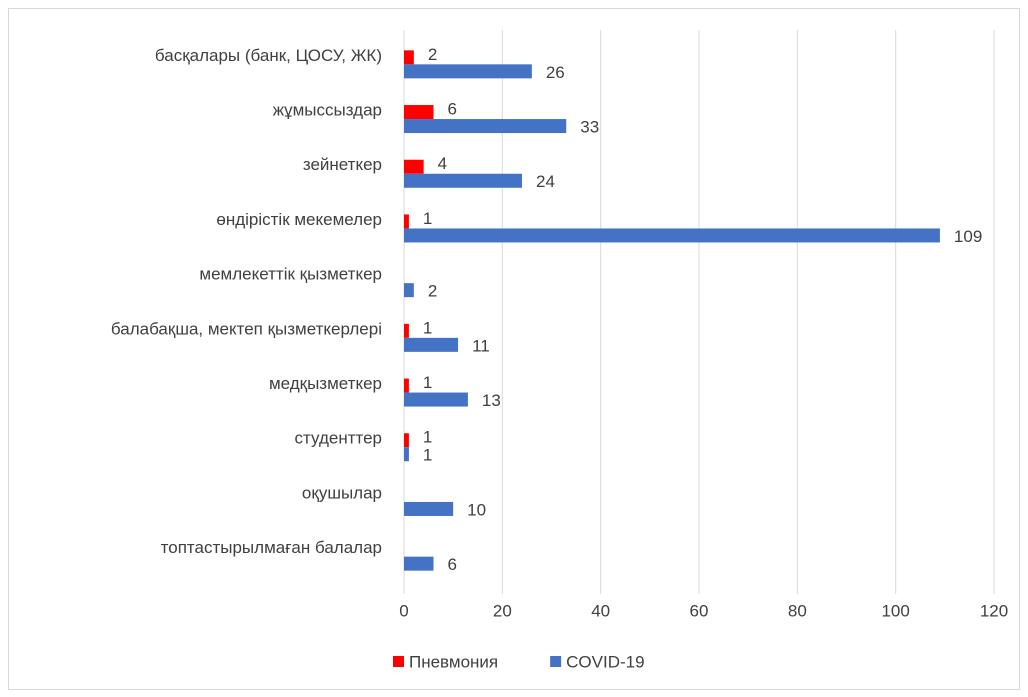 The height and width of the screenshot is (697, 1028). Describe the element at coordinates (342, 492) in the screenshot. I see `y-tick-label: оқушылар` at that location.